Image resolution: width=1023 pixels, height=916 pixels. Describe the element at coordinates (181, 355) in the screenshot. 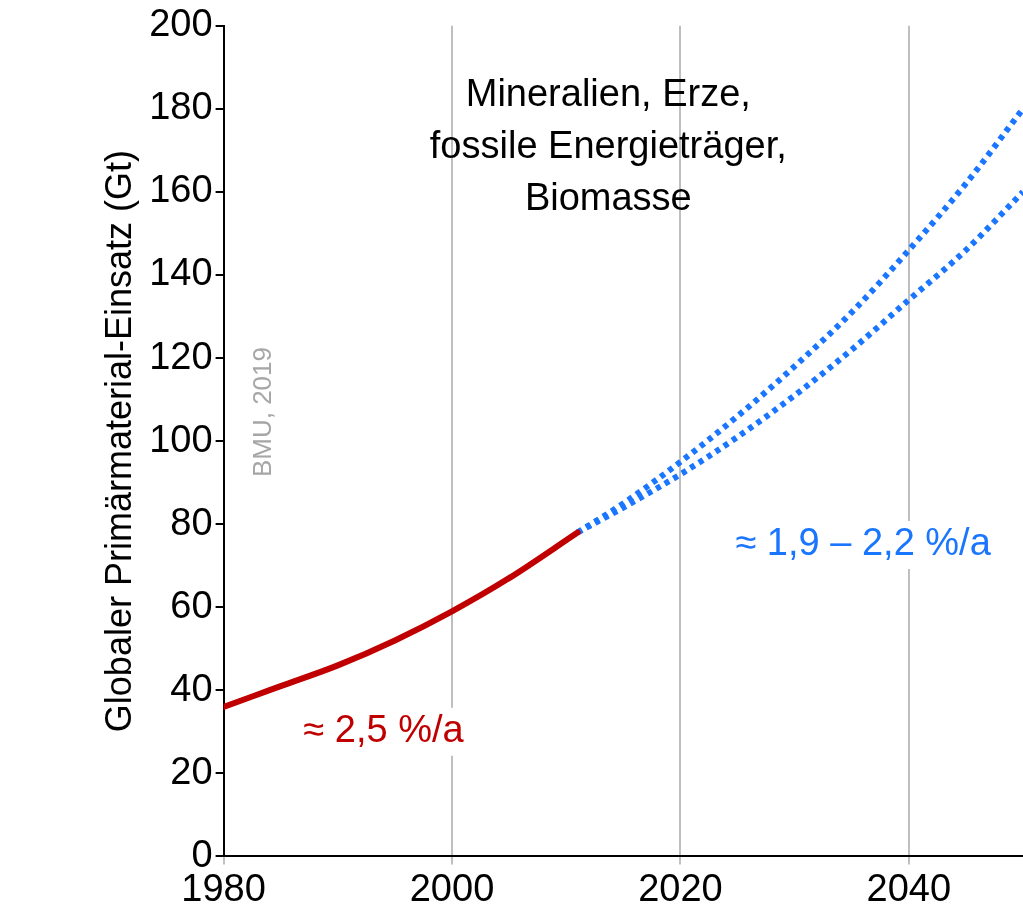

I see `y-tick-label: 120` at that location.